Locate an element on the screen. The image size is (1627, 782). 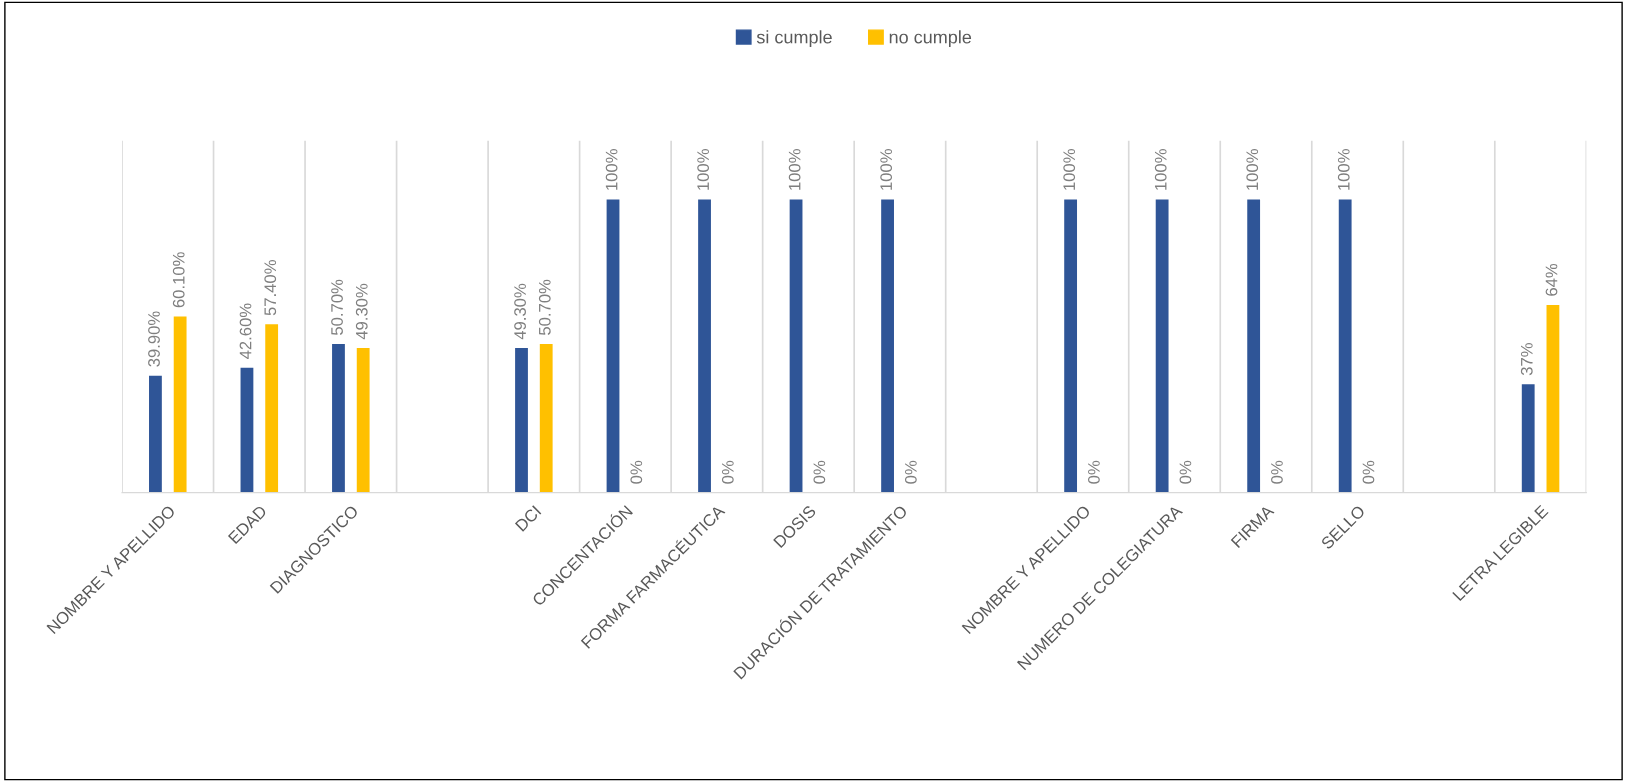
data-label: 39.90% is located at coordinates (154, 339).